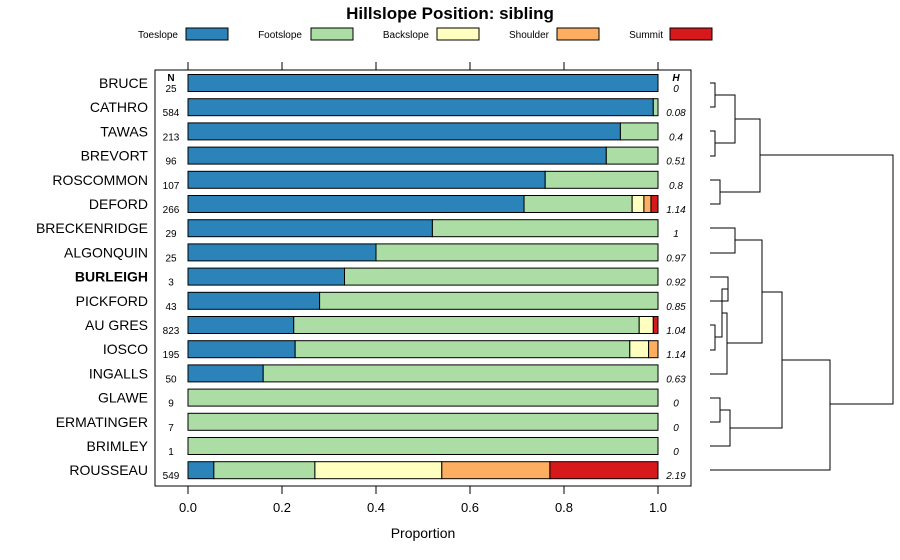 Image resolution: width=900 pixels, height=560 pixels. What do you see at coordinates (676, 355) in the screenshot?
I see `h-value-iosco: 1.14` at bounding box center [676, 355].